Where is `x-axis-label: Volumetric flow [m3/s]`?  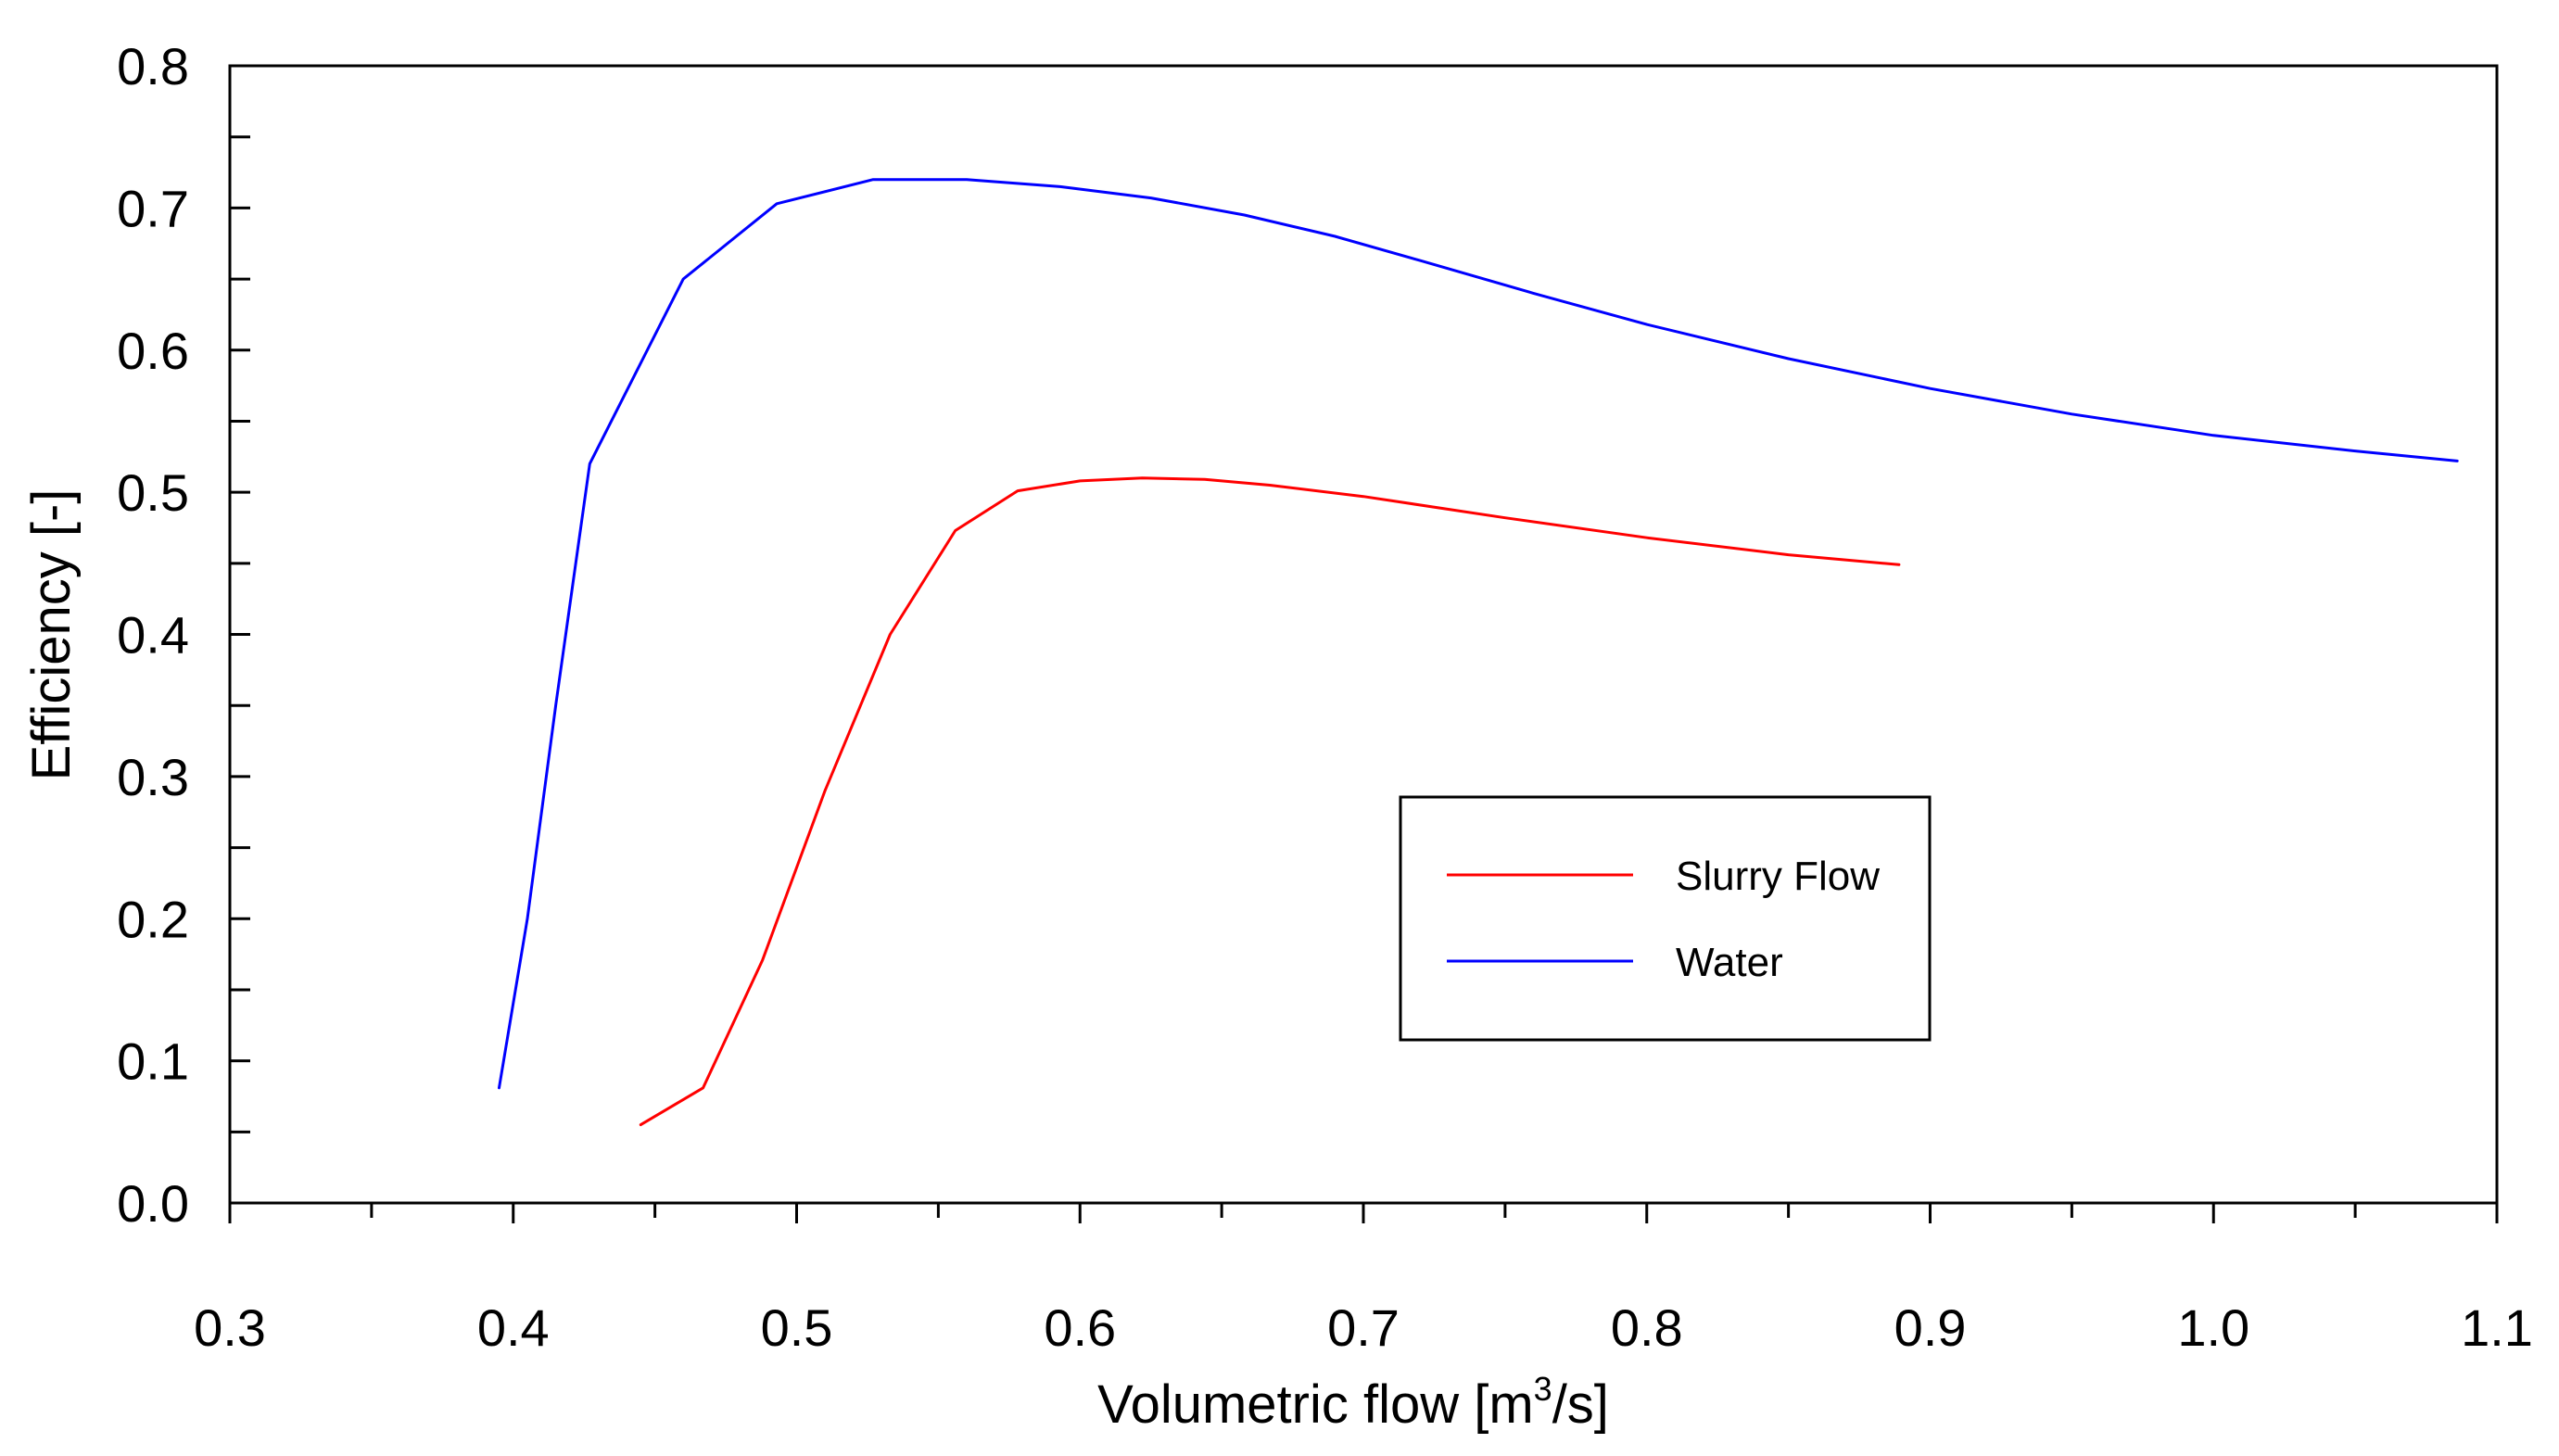
x-axis-label: Volumetric flow [m3/s] is located at coordinates (1353, 1402).